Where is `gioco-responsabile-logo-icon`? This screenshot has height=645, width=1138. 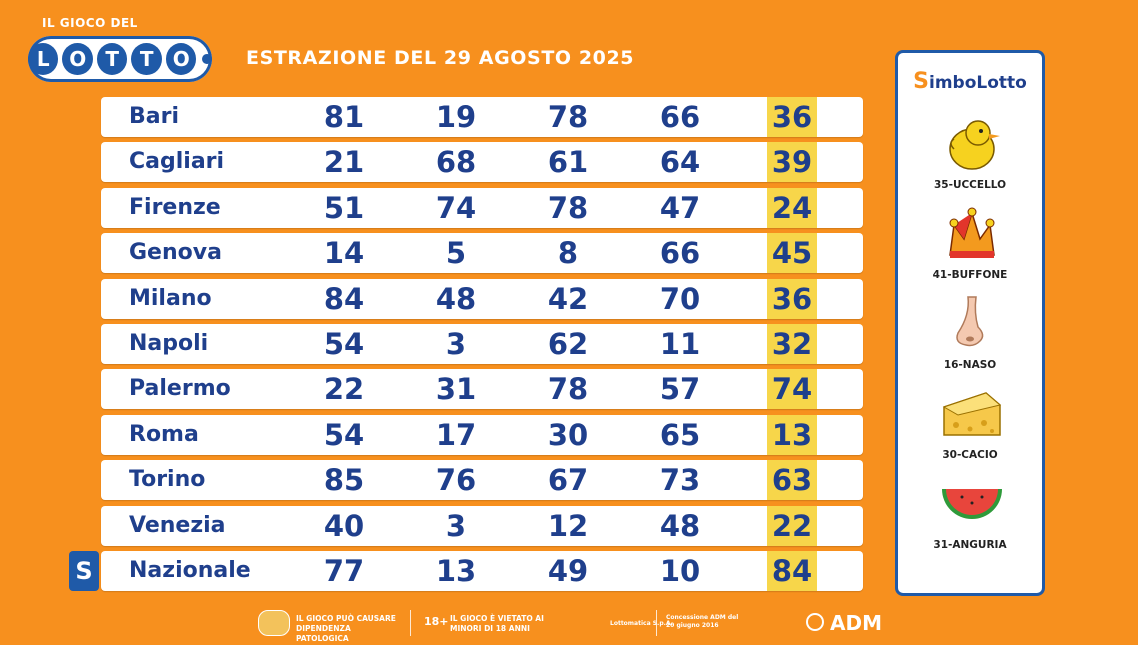 gioco-responsabile-logo-icon is located at coordinates (274, 623).